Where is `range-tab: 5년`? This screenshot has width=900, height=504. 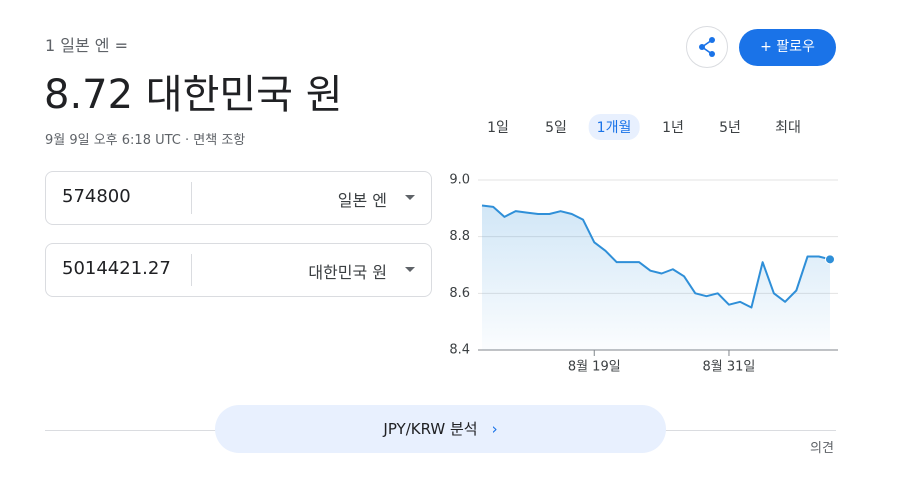
range-tab: 5년 is located at coordinates (730, 128).